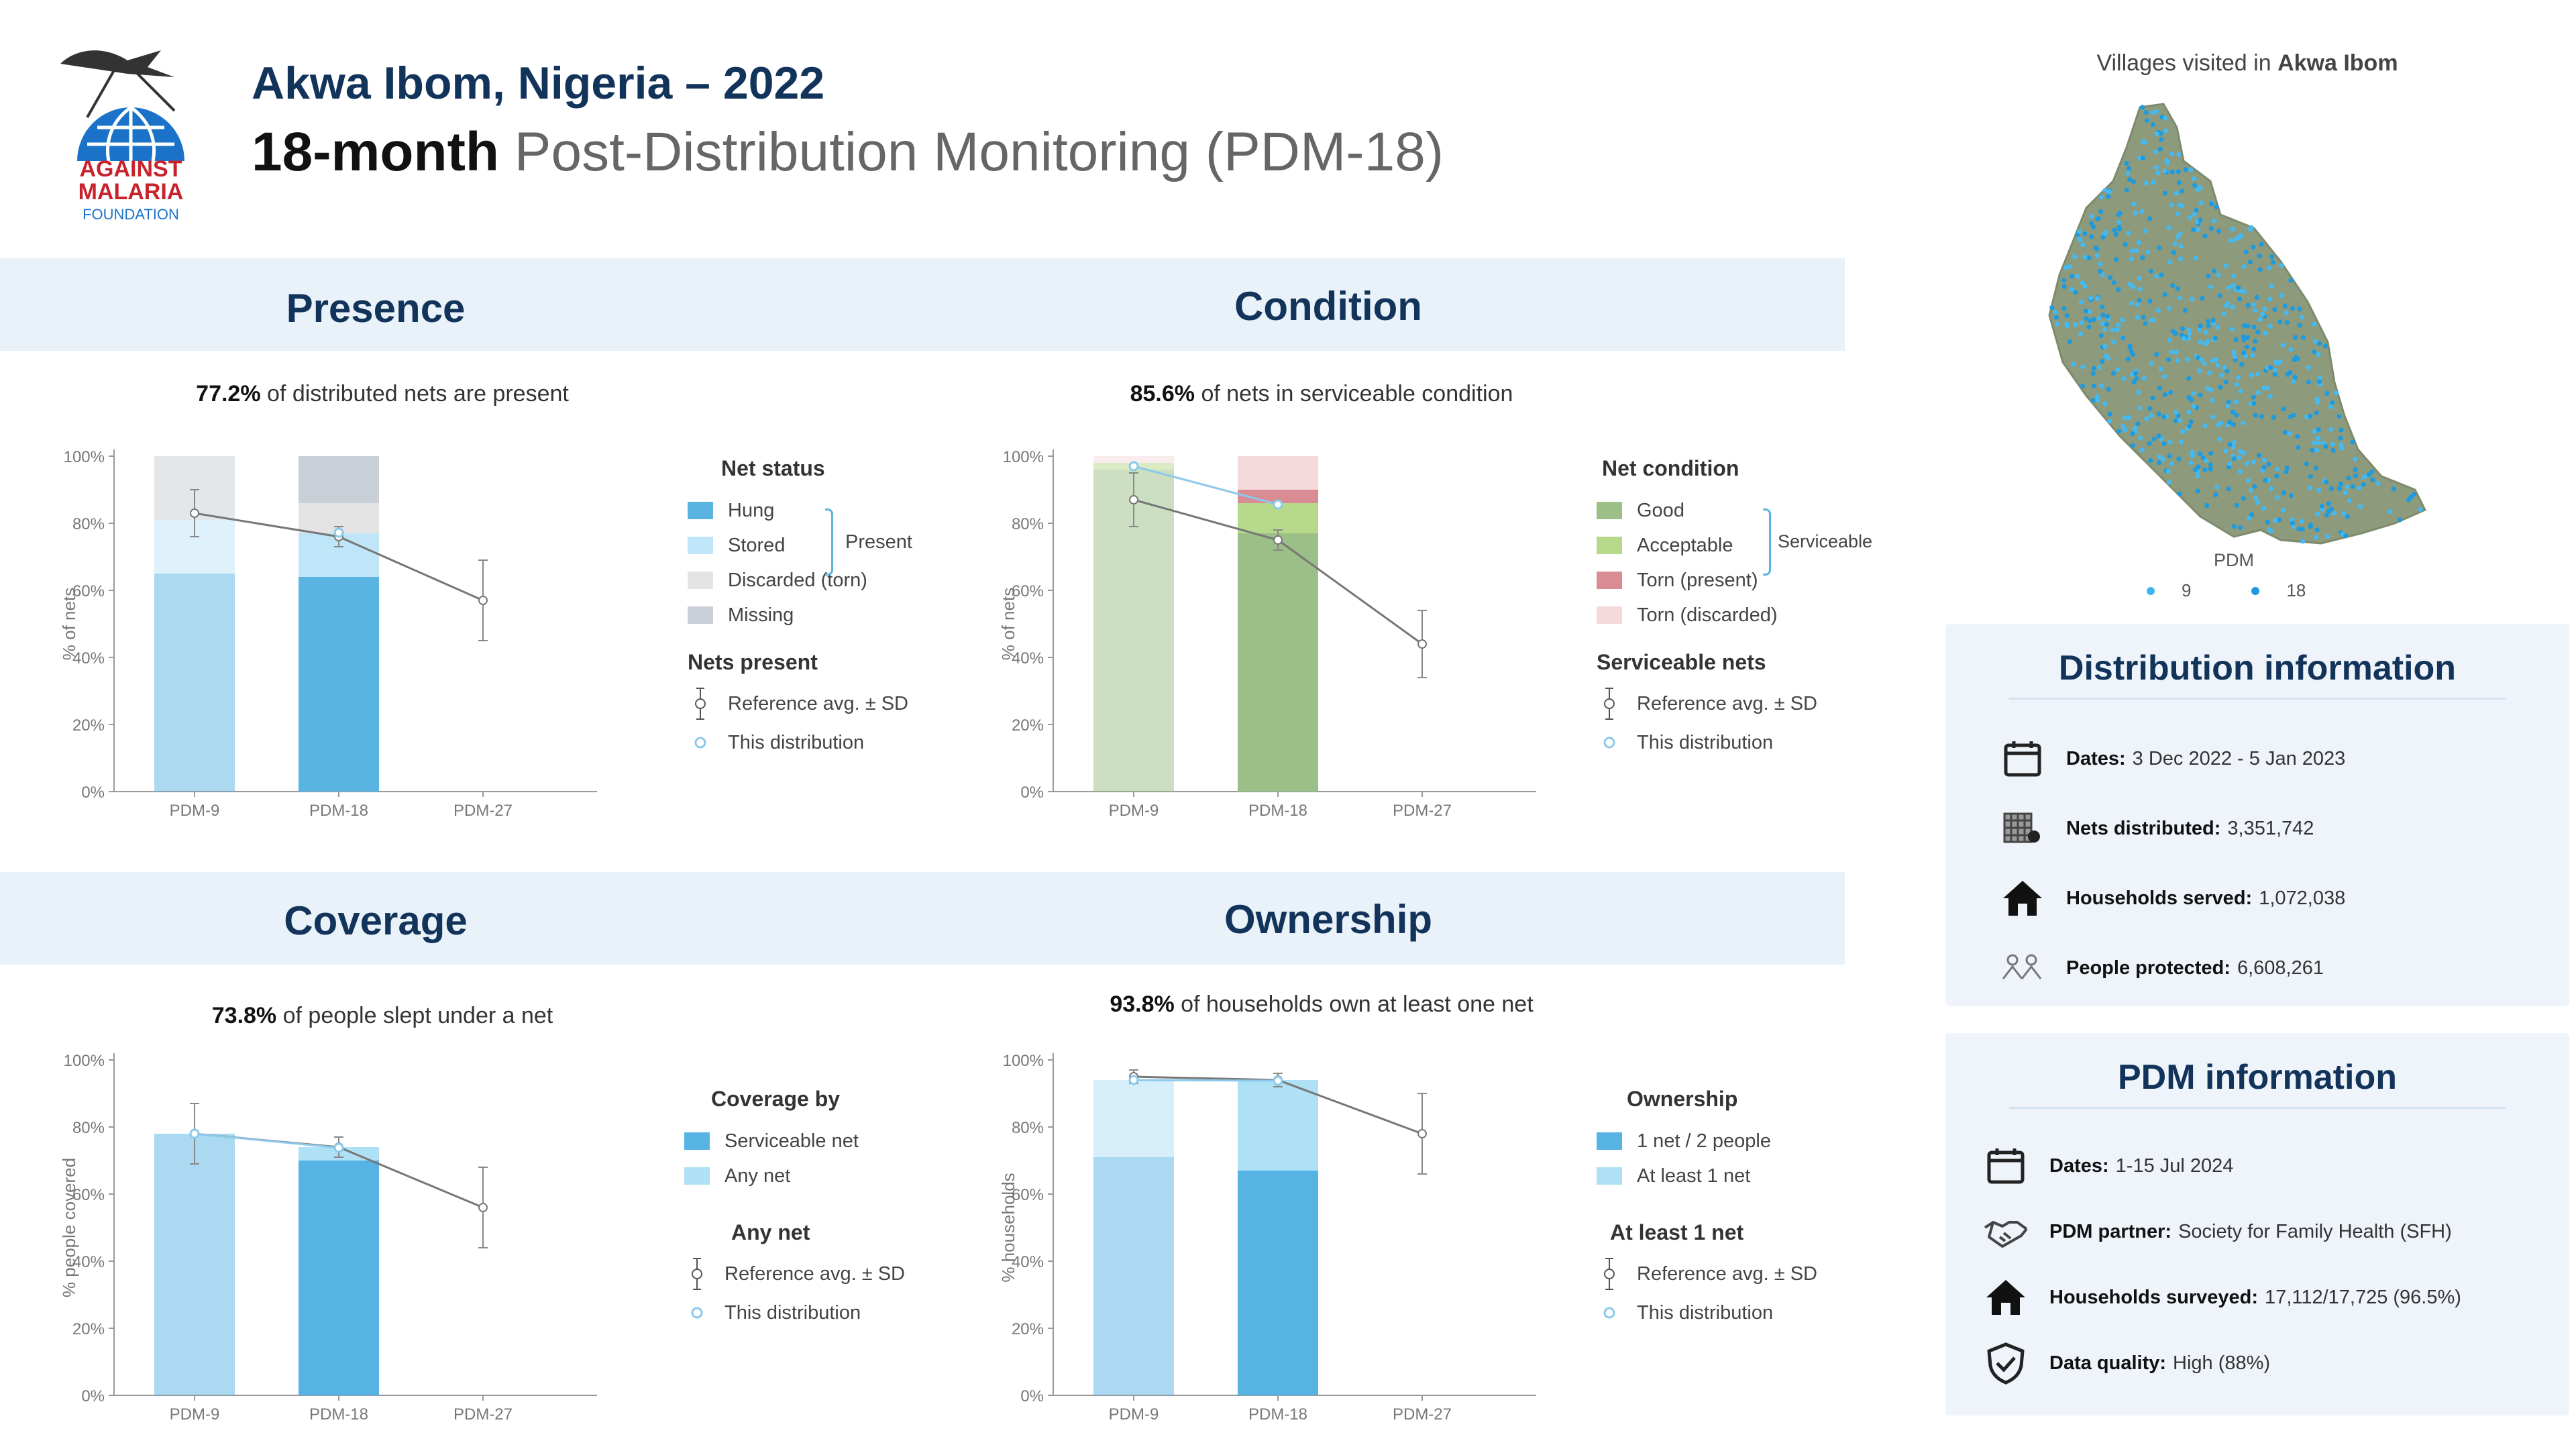 The height and width of the screenshot is (1449, 2576). What do you see at coordinates (2108, 1363) in the screenshot?
I see `pdm-quality-label: Data quality:` at bounding box center [2108, 1363].